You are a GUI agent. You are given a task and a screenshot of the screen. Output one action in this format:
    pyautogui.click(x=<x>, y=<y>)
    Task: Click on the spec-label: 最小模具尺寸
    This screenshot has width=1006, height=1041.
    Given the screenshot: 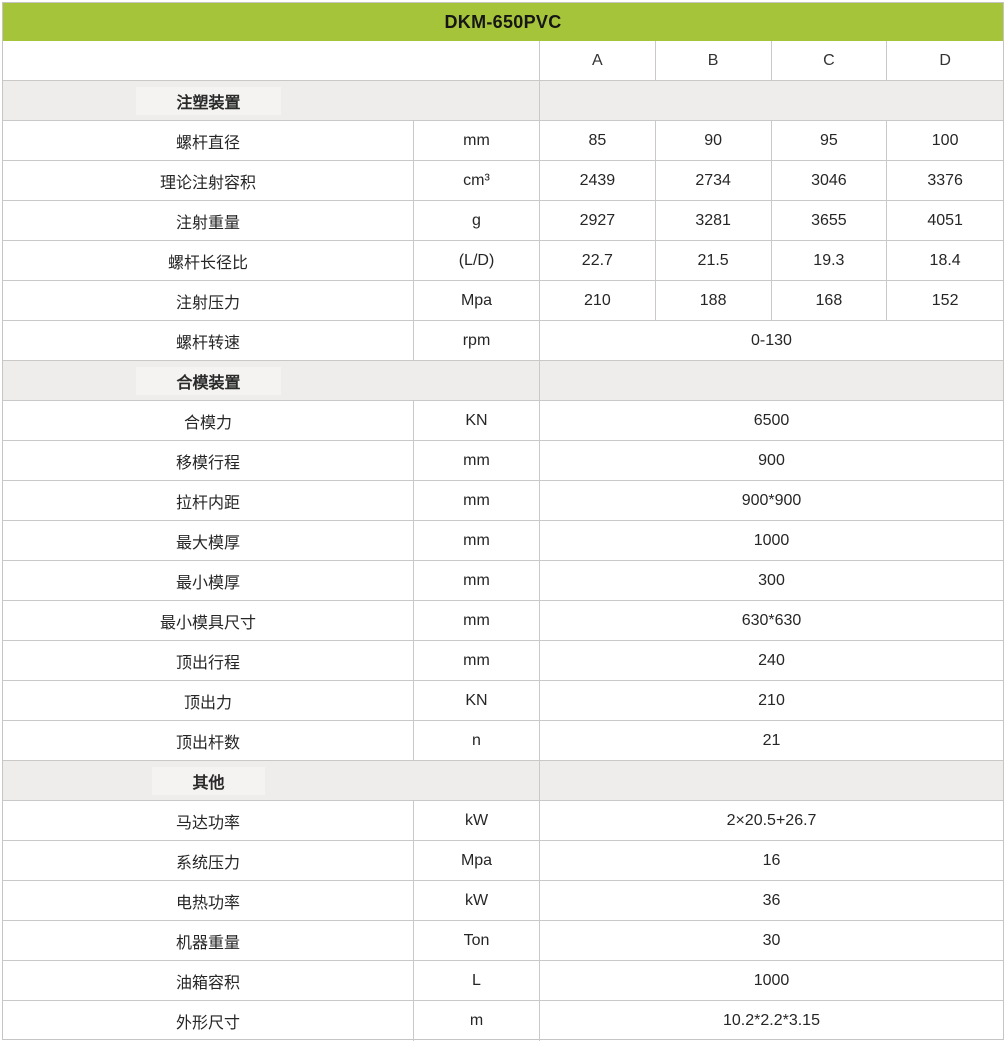 What is the action you would take?
    pyautogui.click(x=208, y=620)
    